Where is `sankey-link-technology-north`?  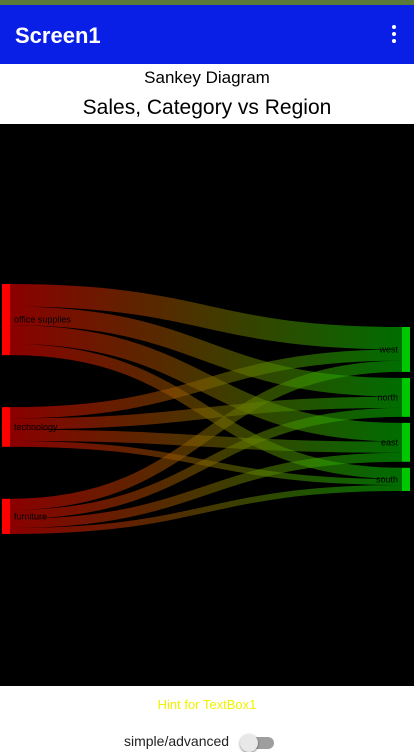
sankey-link-technology-north is located at coordinates (206, 413).